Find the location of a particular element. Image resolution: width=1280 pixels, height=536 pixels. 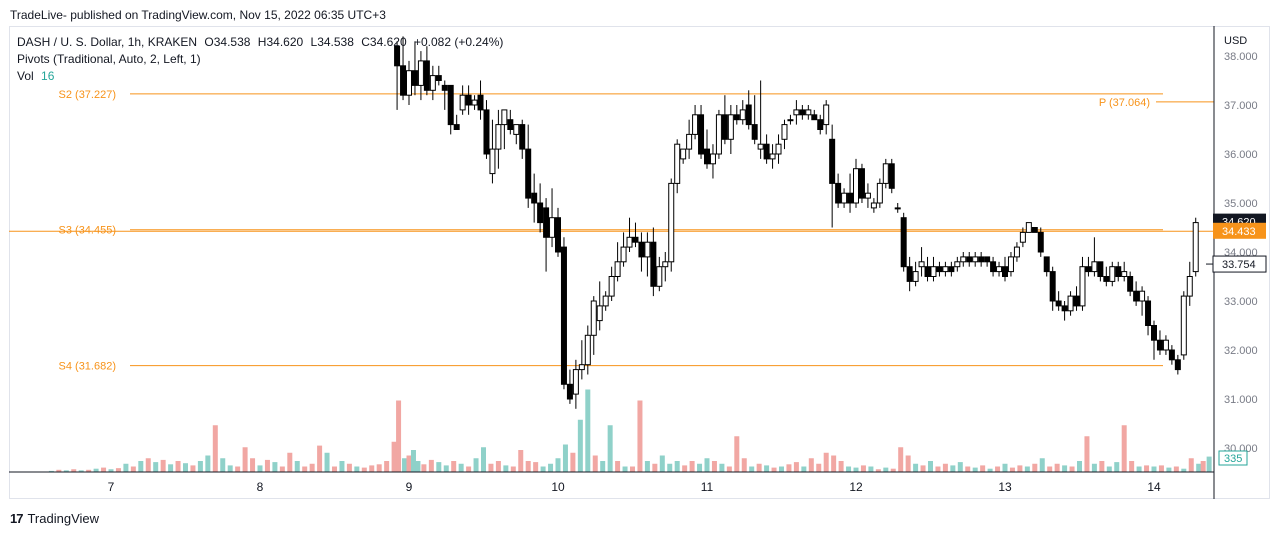

volume-value: 16 is located at coordinates (48, 76).